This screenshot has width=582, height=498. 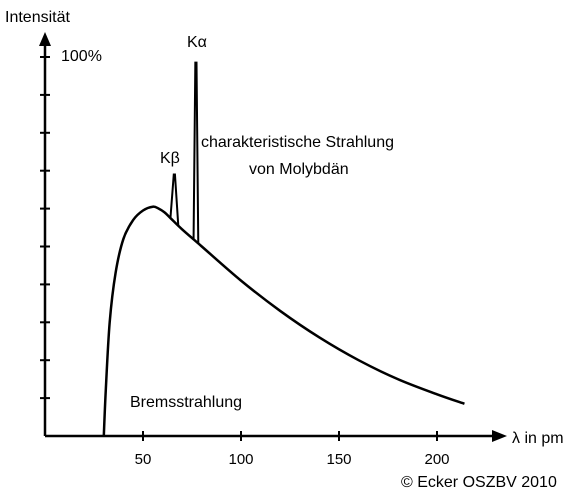 What do you see at coordinates (174, 199) in the screenshot?
I see `peak-k-beta` at bounding box center [174, 199].